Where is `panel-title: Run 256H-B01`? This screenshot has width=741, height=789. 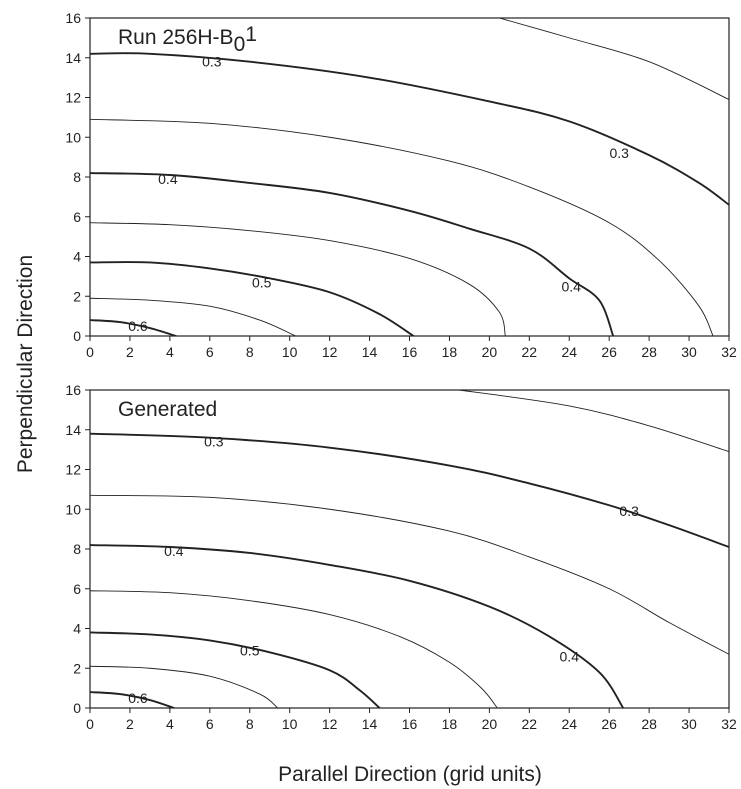 panel-title: Run 256H-B01 is located at coordinates (187, 39).